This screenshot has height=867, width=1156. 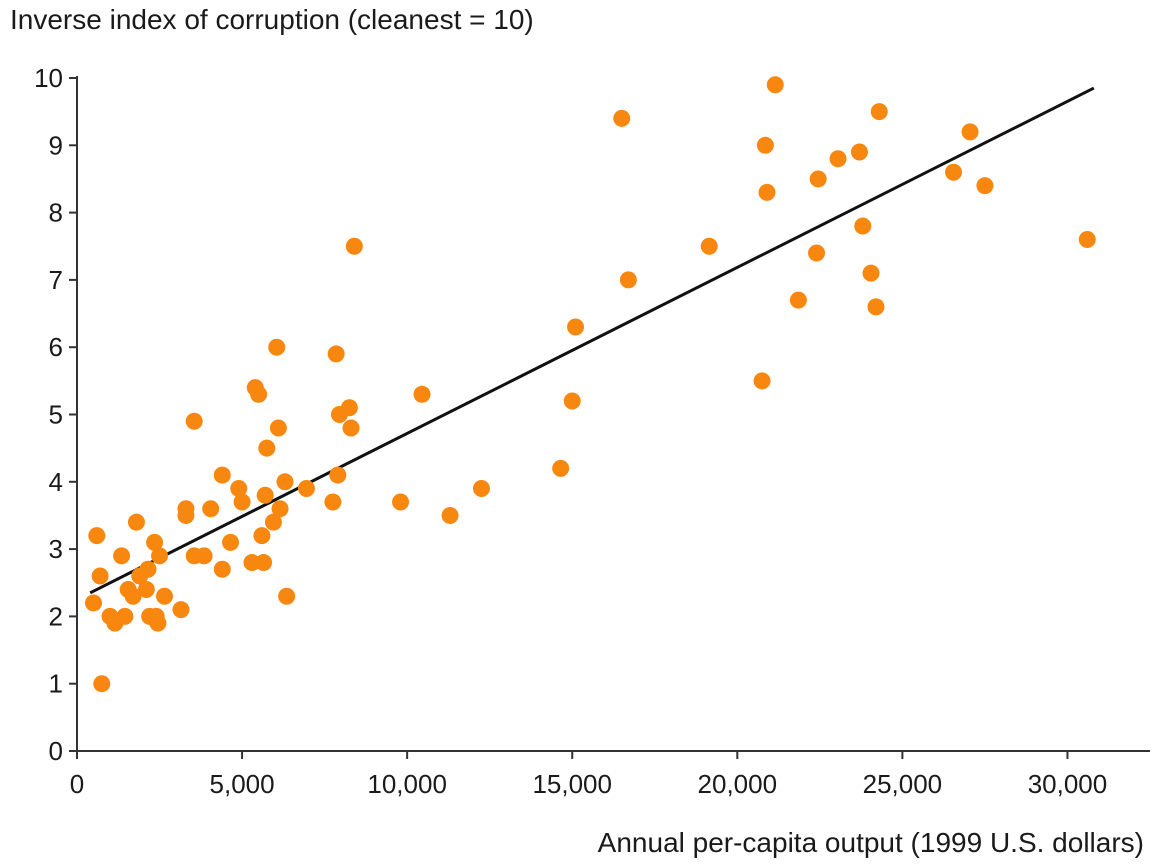 What do you see at coordinates (56, 684) in the screenshot?
I see `y-tick-label: 1` at bounding box center [56, 684].